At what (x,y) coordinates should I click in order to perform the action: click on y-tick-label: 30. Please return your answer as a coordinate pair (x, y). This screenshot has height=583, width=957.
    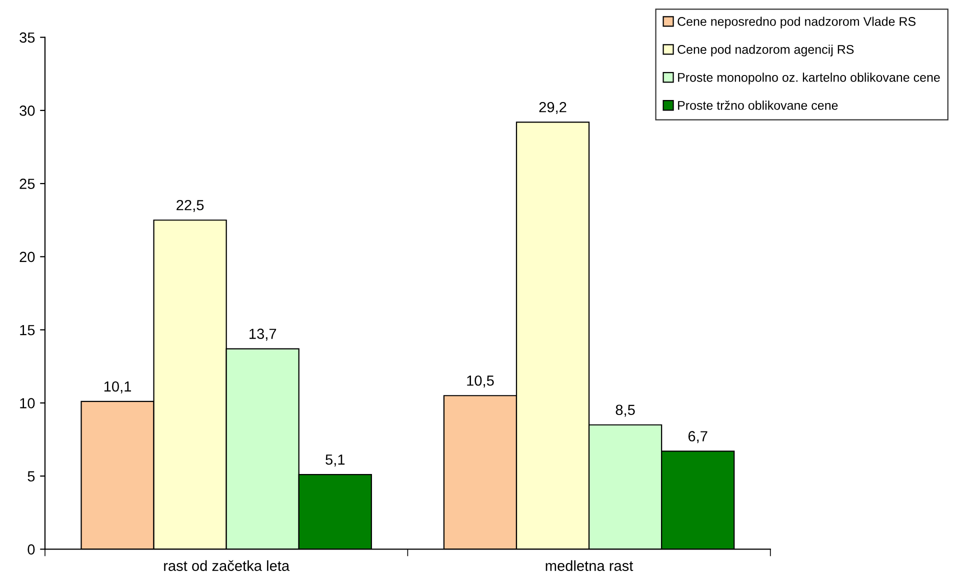
    Looking at the image, I should click on (27, 111).